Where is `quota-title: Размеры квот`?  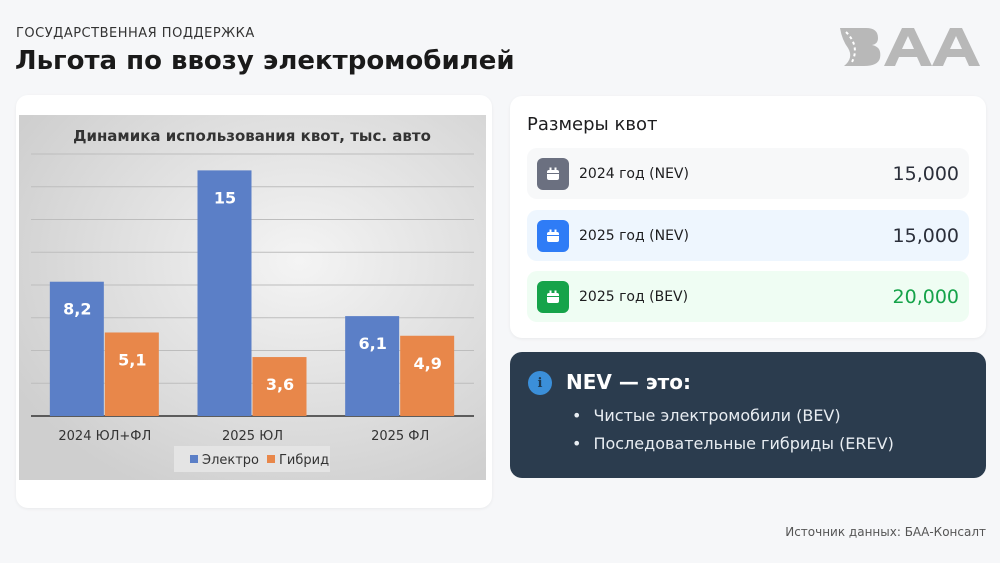
quota-title: Размеры квот is located at coordinates (592, 124).